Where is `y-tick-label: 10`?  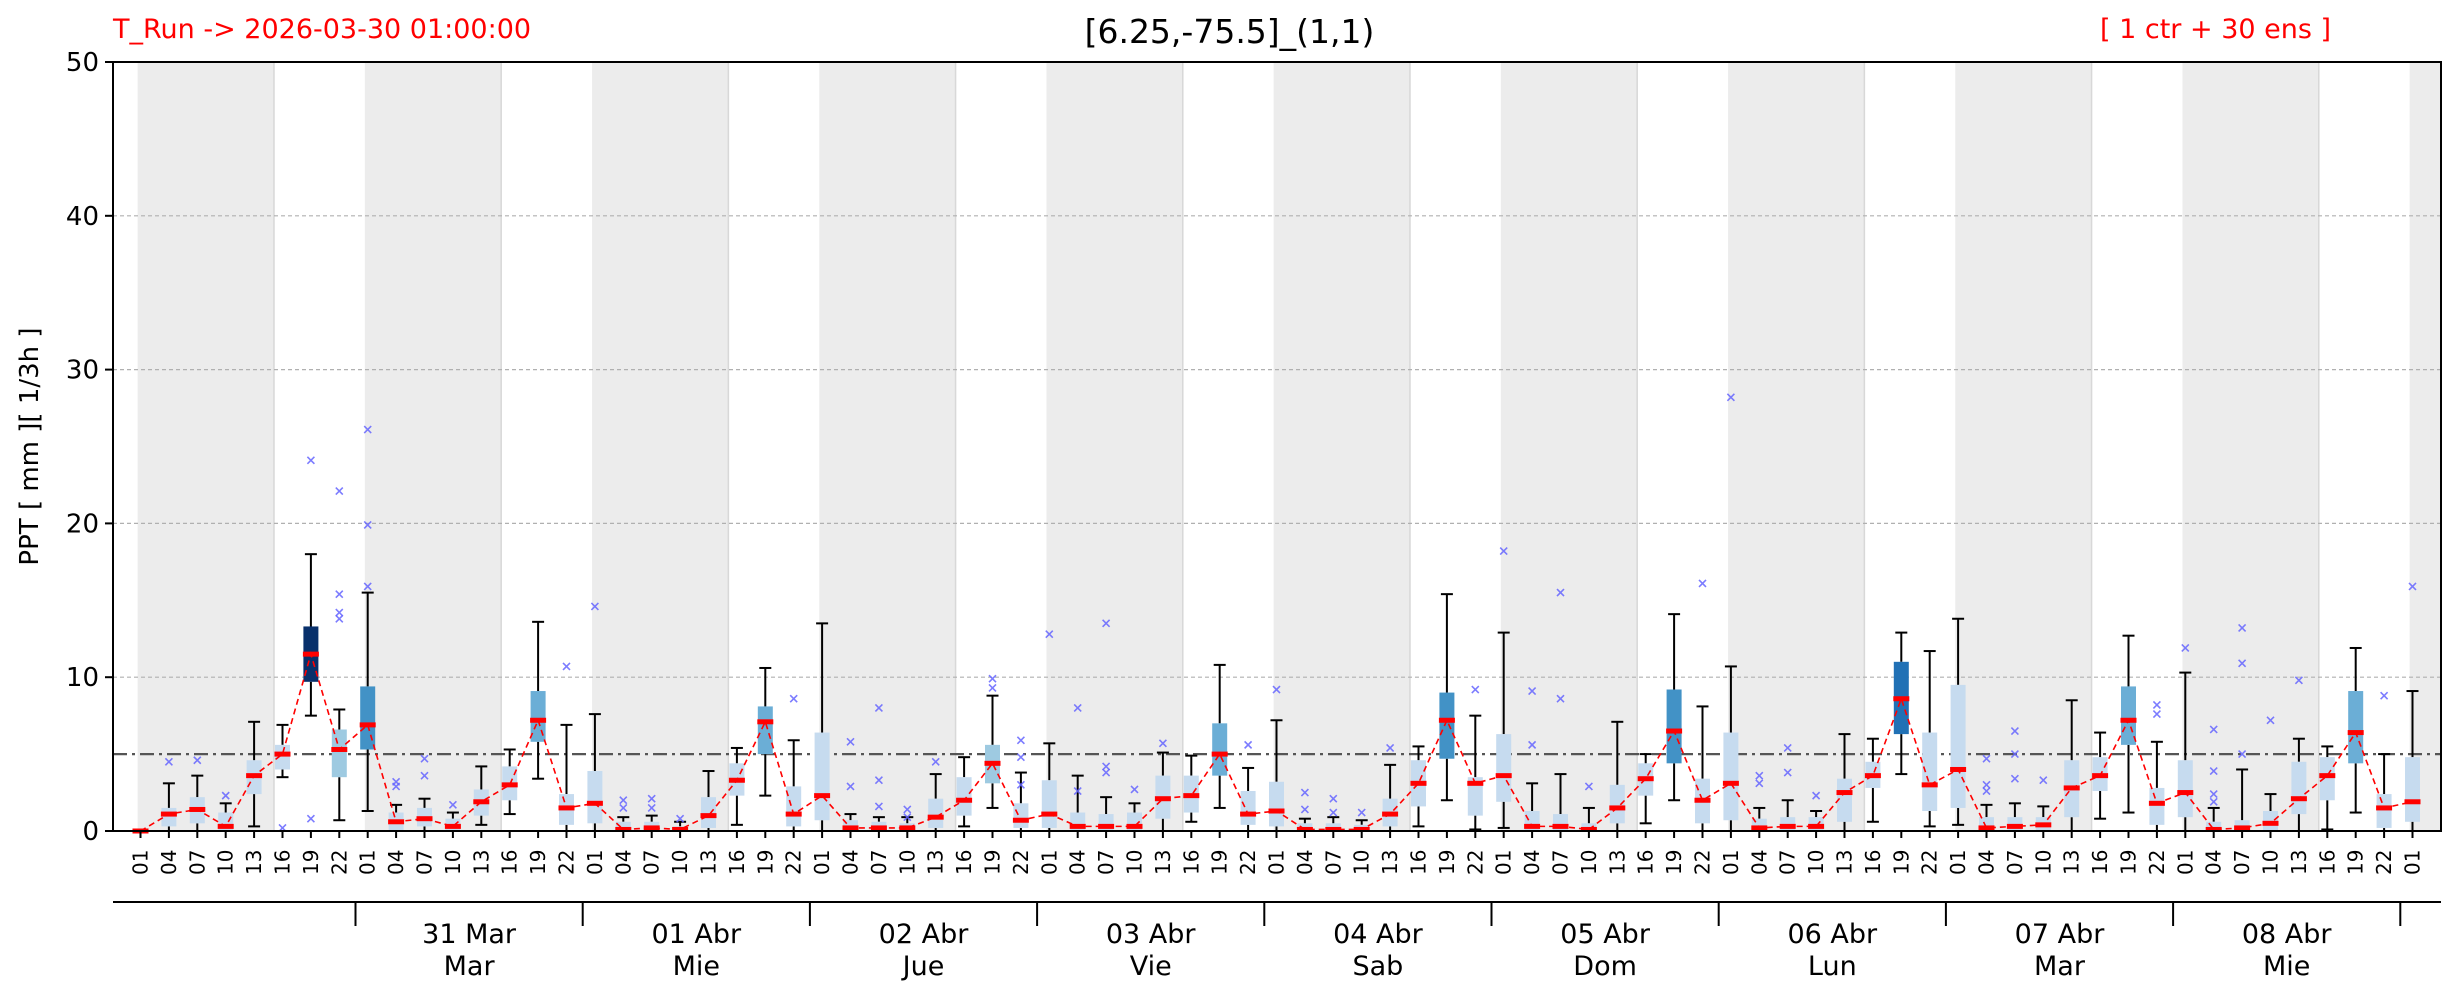
y-tick-label: 10 is located at coordinates (82, 678).